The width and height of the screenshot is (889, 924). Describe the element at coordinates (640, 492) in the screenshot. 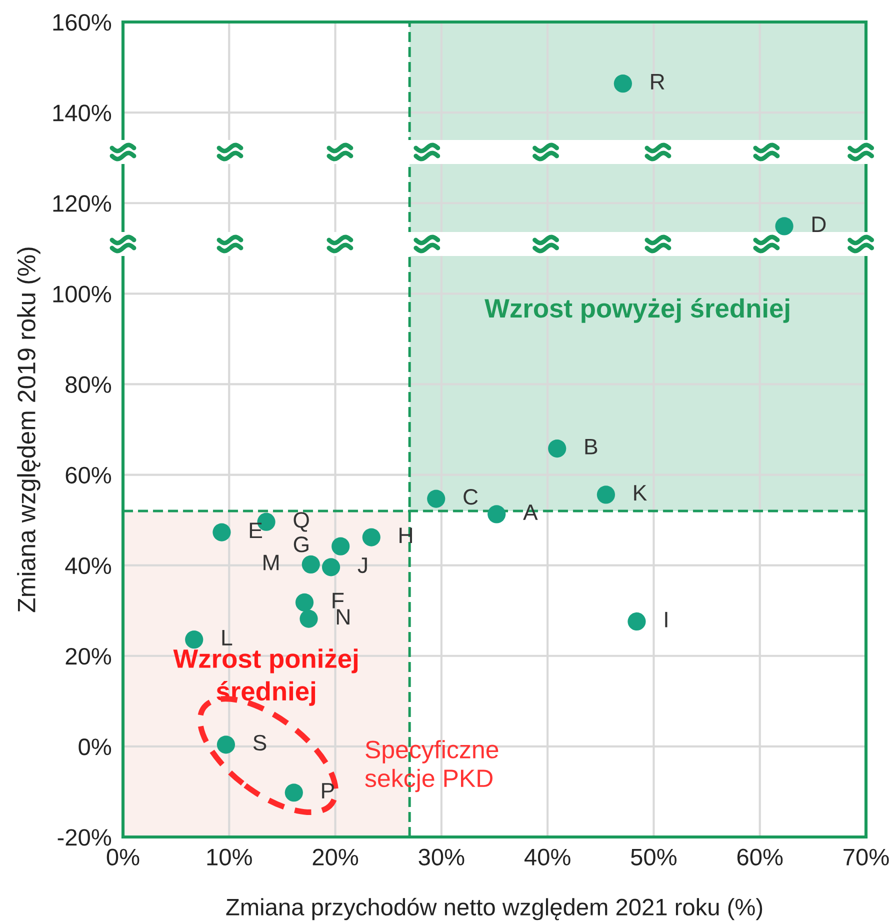

I see `annotation: K` at that location.